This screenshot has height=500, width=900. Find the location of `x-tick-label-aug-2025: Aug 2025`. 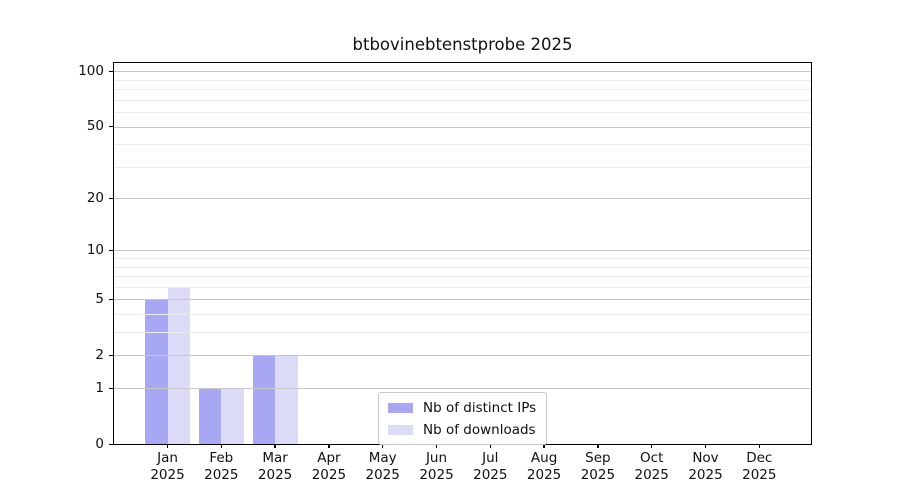

x-tick-label-aug-2025: Aug 2025 is located at coordinates (544, 466).